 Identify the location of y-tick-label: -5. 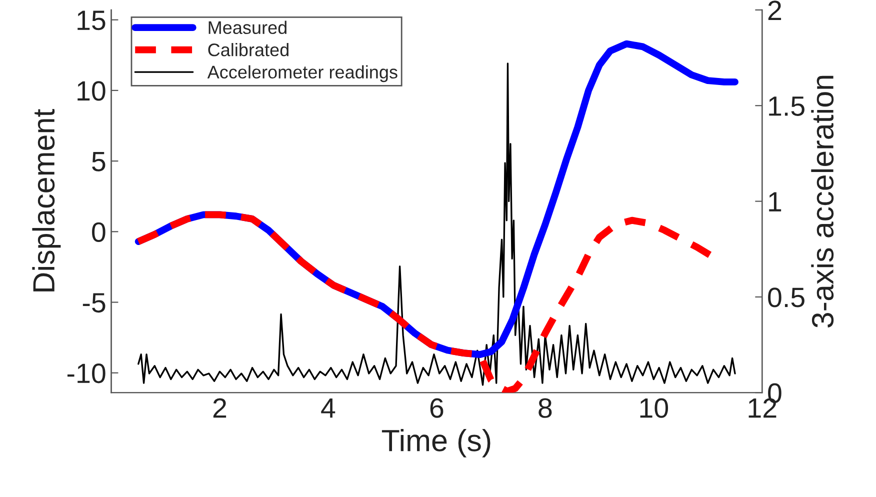
(94, 303).